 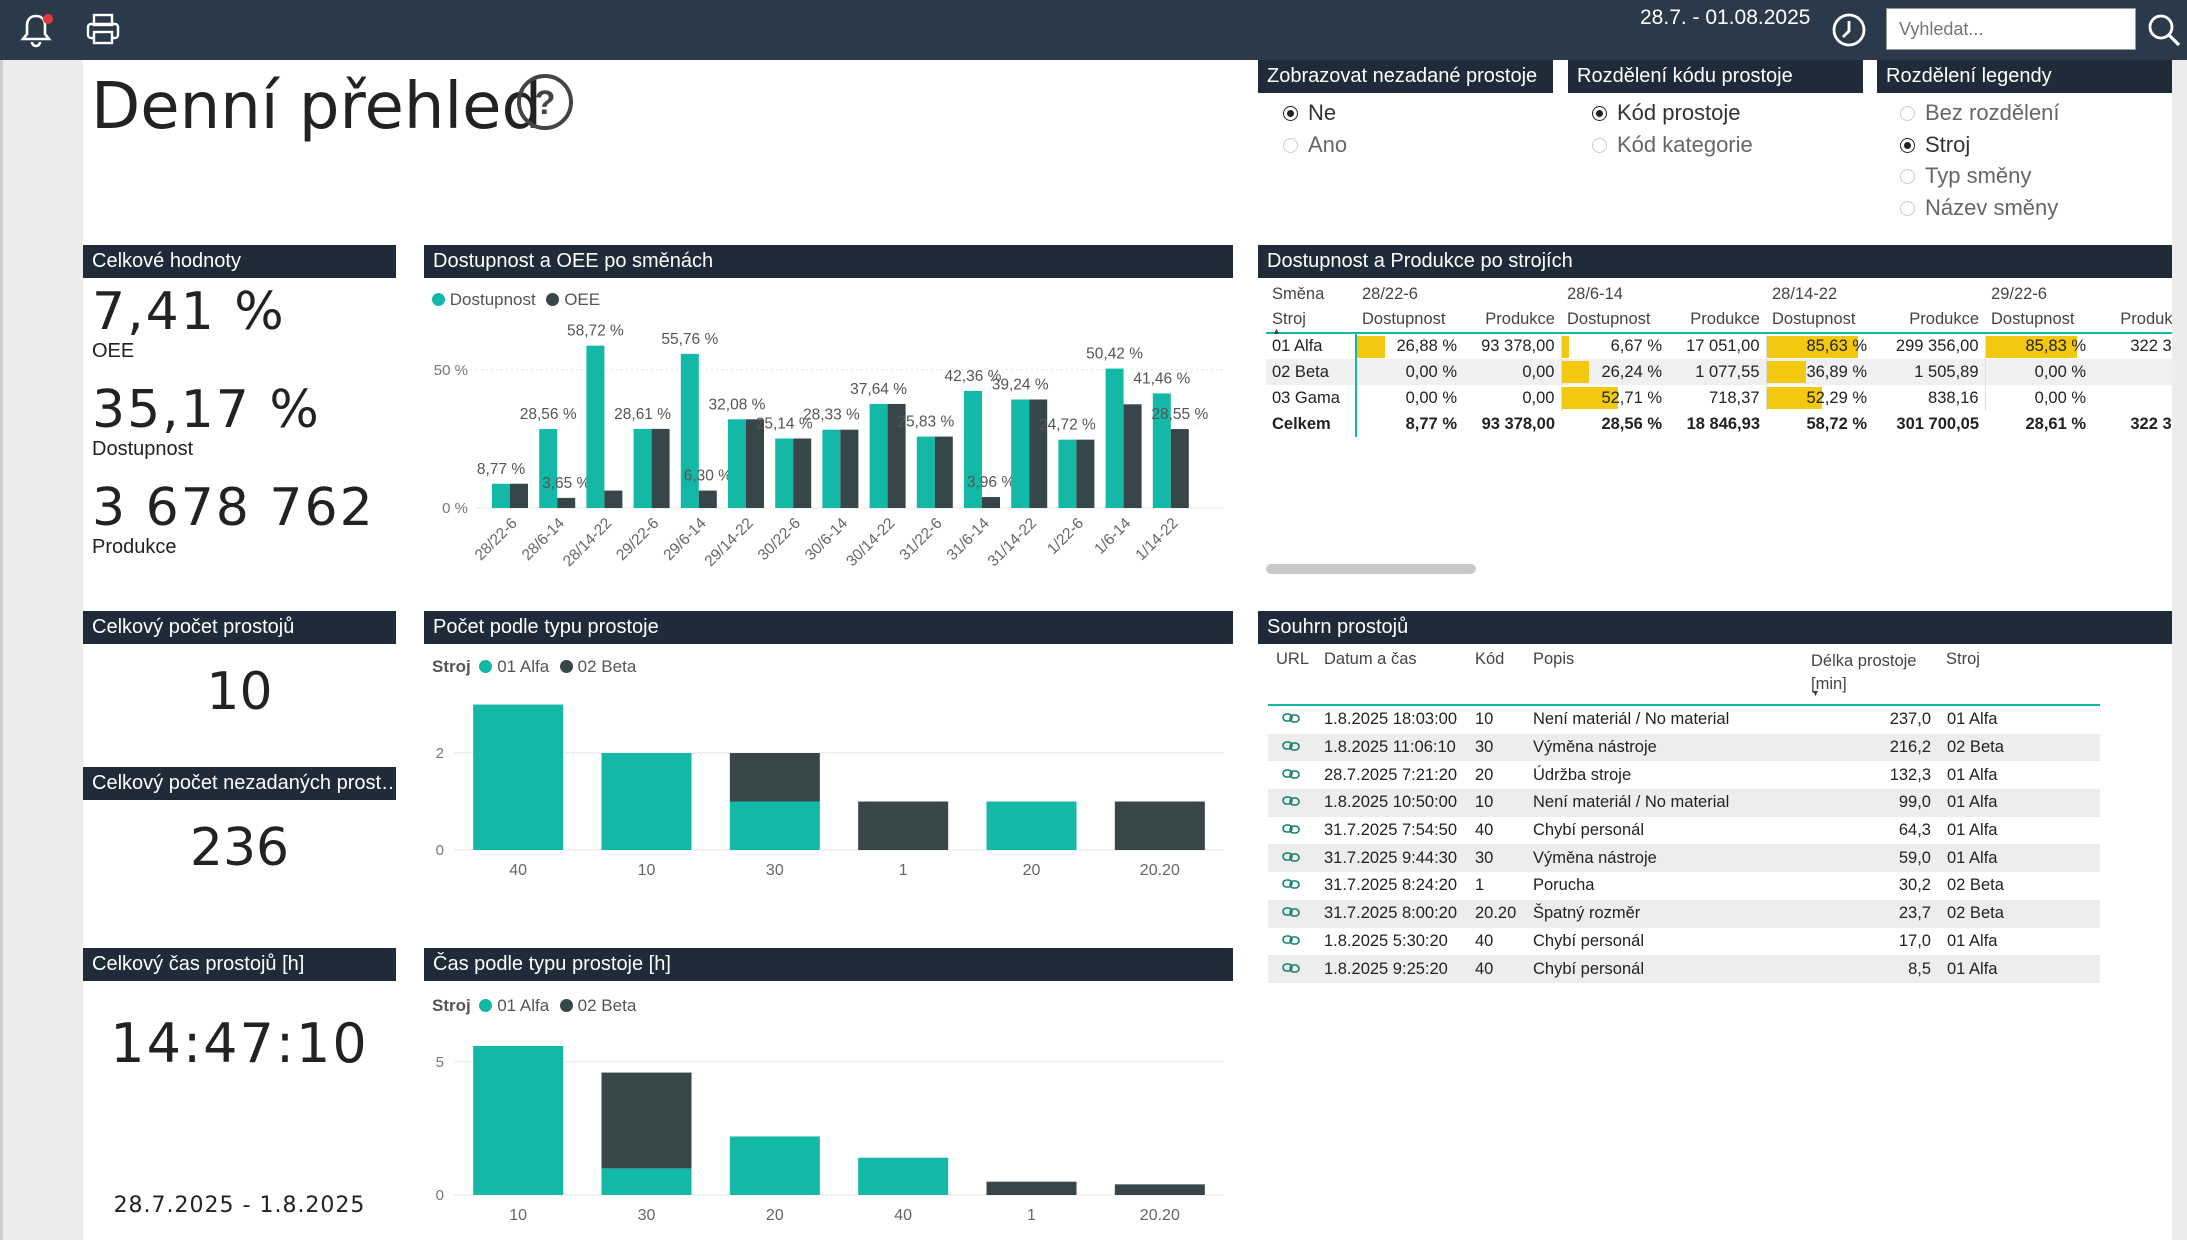 I want to click on row-datetime: 1.8.2025 11:06:10, so click(x=1390, y=747).